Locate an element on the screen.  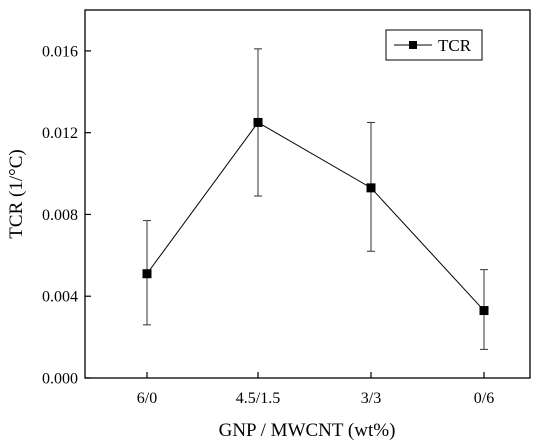
x-tick-label: 0/6 is located at coordinates (484, 398).